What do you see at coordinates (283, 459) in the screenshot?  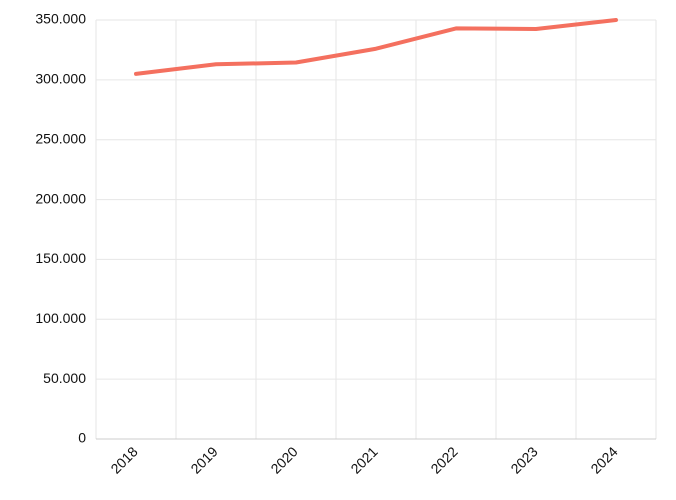 I see `x-tick-label: 2020` at bounding box center [283, 459].